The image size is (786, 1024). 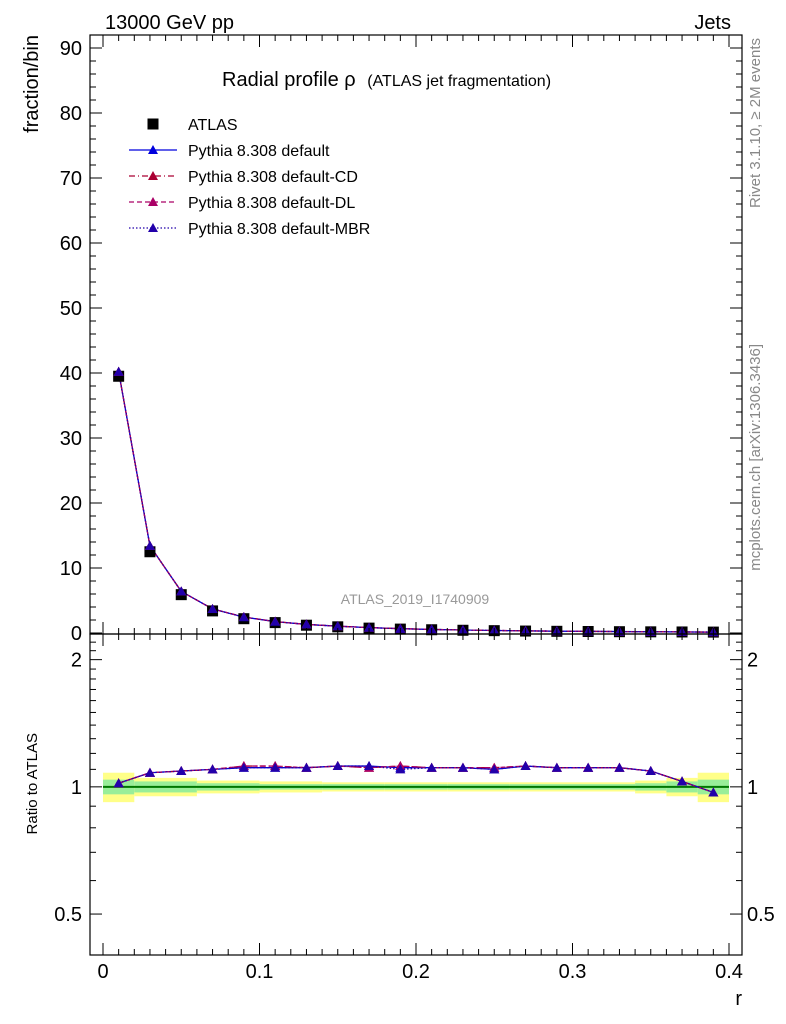 I want to click on y-tick-label: 30, so click(x=71, y=439).